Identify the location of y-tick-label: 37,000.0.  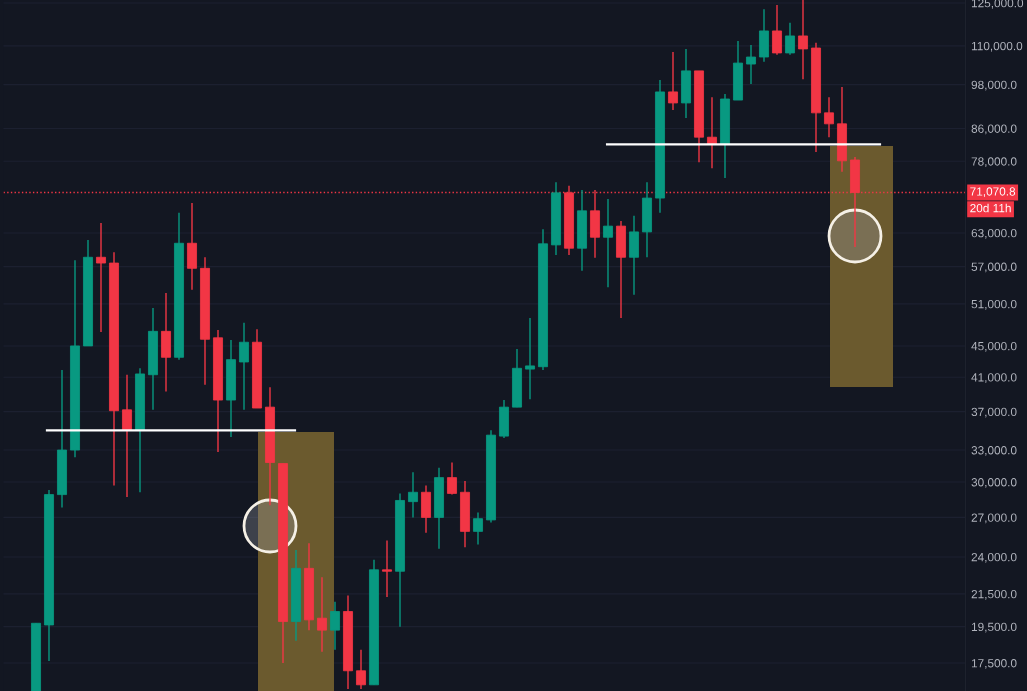
(994, 412).